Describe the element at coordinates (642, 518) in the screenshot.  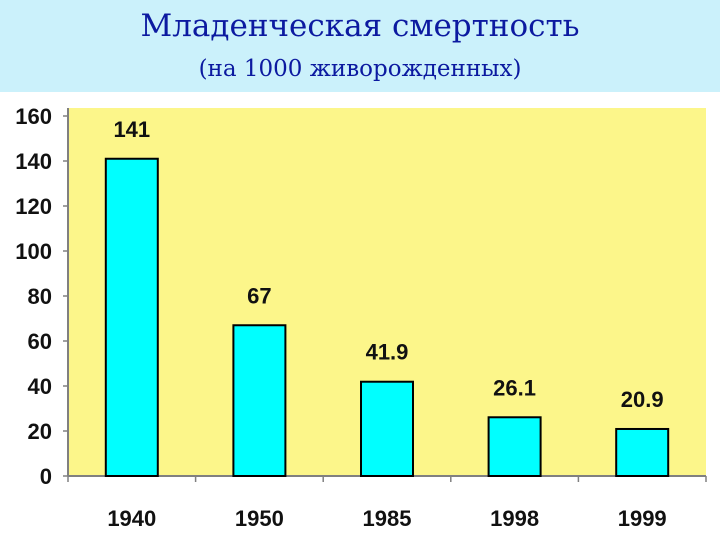
I see `x-tick-label-1999: 1999` at that location.